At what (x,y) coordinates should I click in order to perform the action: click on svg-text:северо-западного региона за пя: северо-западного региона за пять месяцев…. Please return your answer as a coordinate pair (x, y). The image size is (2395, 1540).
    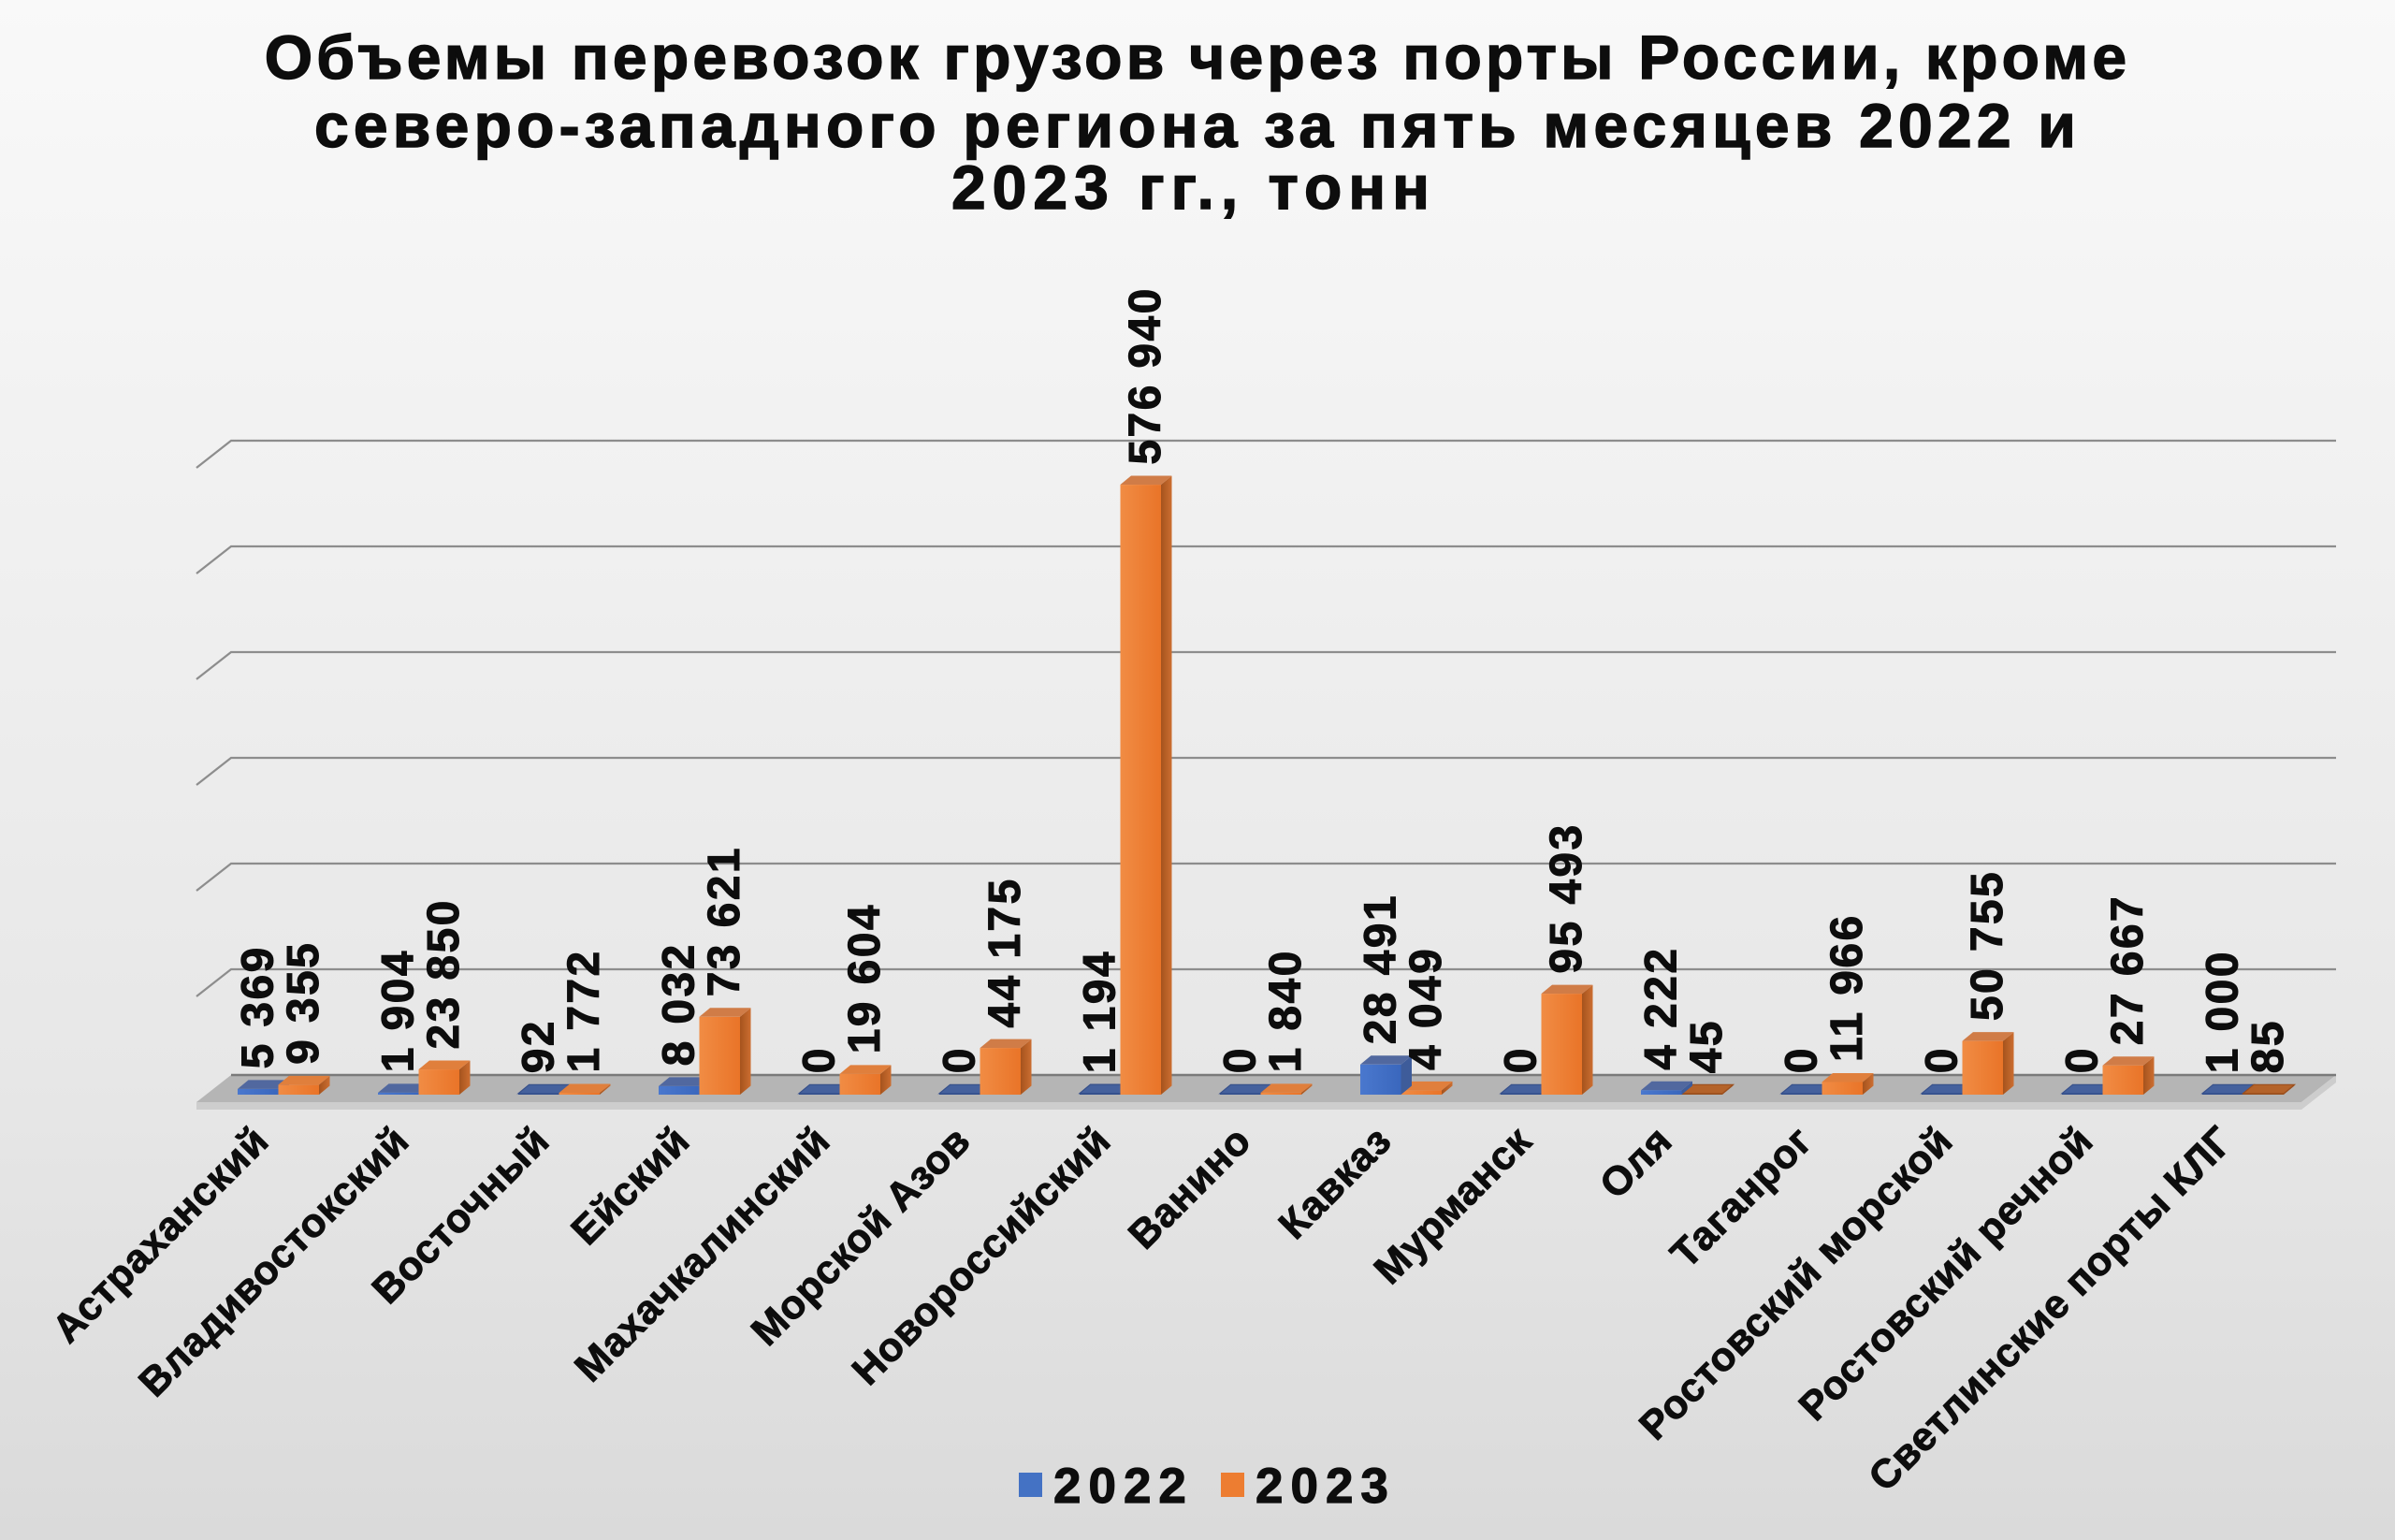
    Looking at the image, I should click on (1197, 125).